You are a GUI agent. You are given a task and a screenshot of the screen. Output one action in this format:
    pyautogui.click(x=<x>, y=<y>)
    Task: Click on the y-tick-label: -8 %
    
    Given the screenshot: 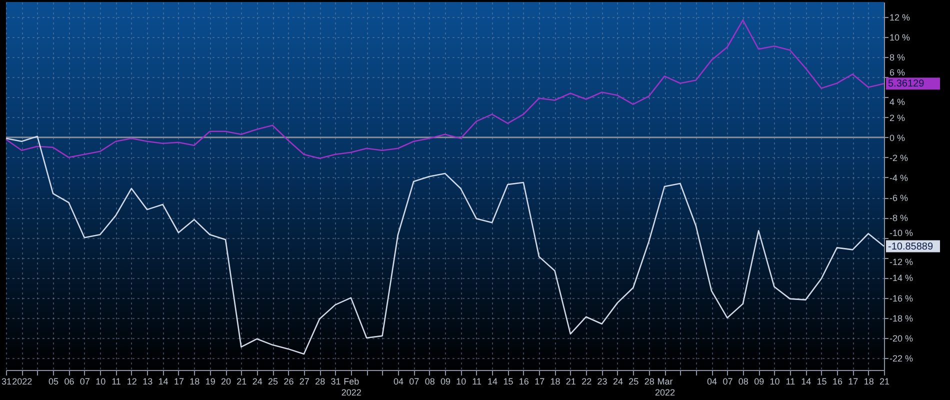 What is the action you would take?
    pyautogui.click(x=899, y=218)
    